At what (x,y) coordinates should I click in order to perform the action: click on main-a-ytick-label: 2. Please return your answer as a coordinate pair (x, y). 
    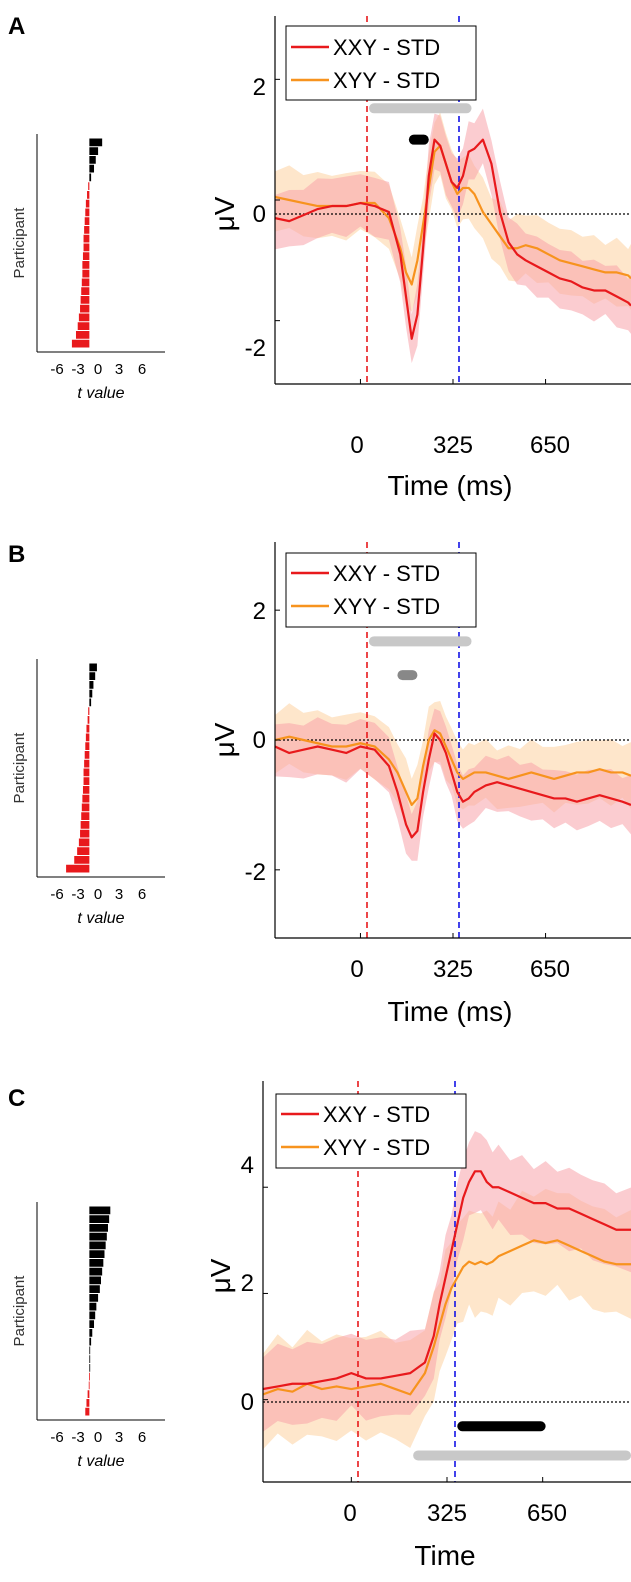
    Looking at the image, I should click on (259, 87).